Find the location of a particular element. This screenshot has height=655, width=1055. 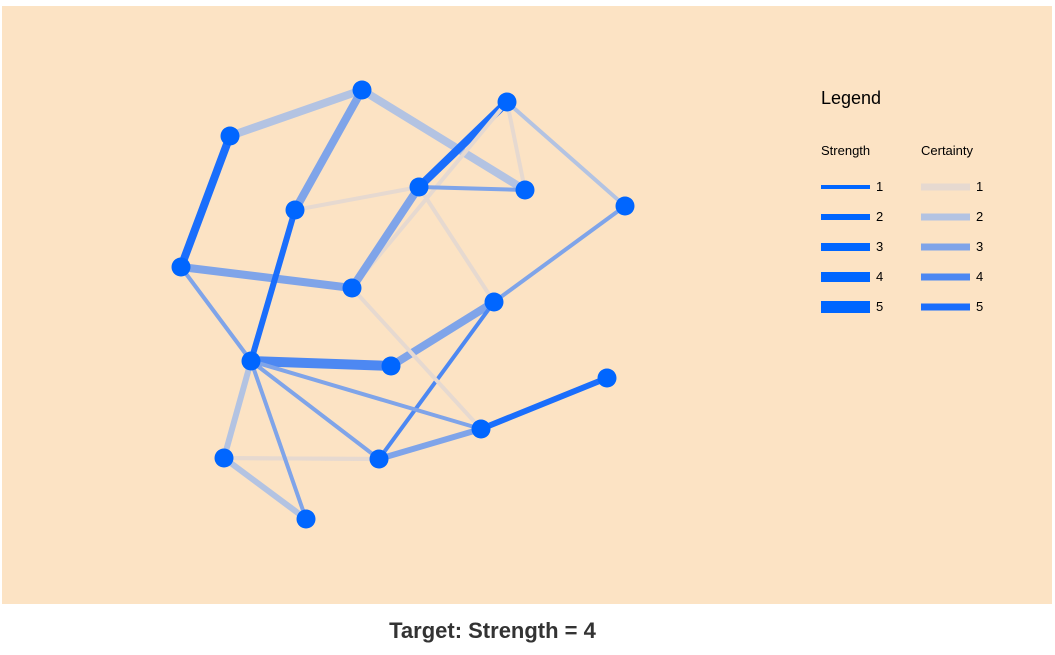

edge-n3-n5 is located at coordinates (463, 144).